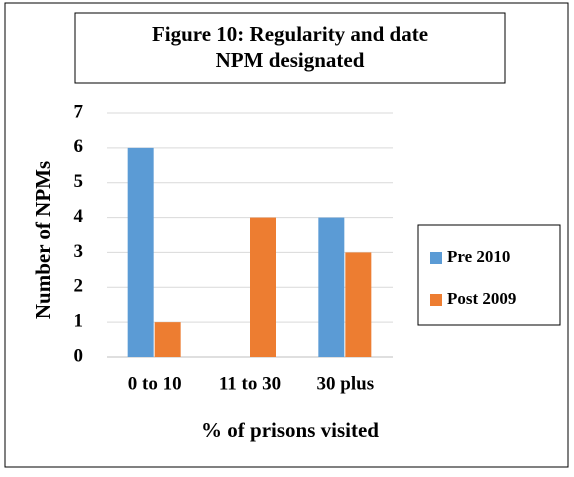  Describe the element at coordinates (79, 251) in the screenshot. I see `y-tick-label: 3` at that location.